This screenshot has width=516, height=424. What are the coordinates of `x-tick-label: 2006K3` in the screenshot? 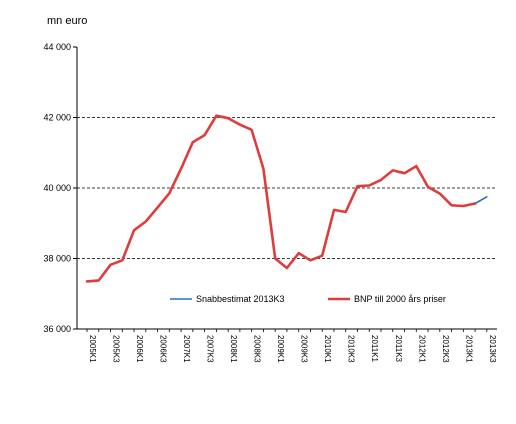 It's located at (163, 349).